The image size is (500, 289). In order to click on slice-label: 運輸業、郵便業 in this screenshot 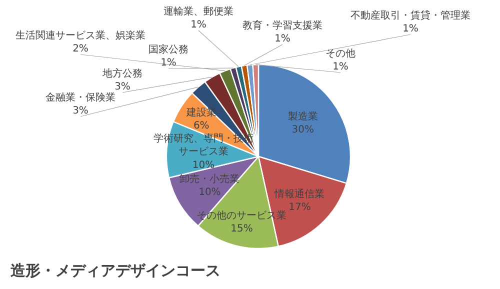, I will do `click(199, 12)`.